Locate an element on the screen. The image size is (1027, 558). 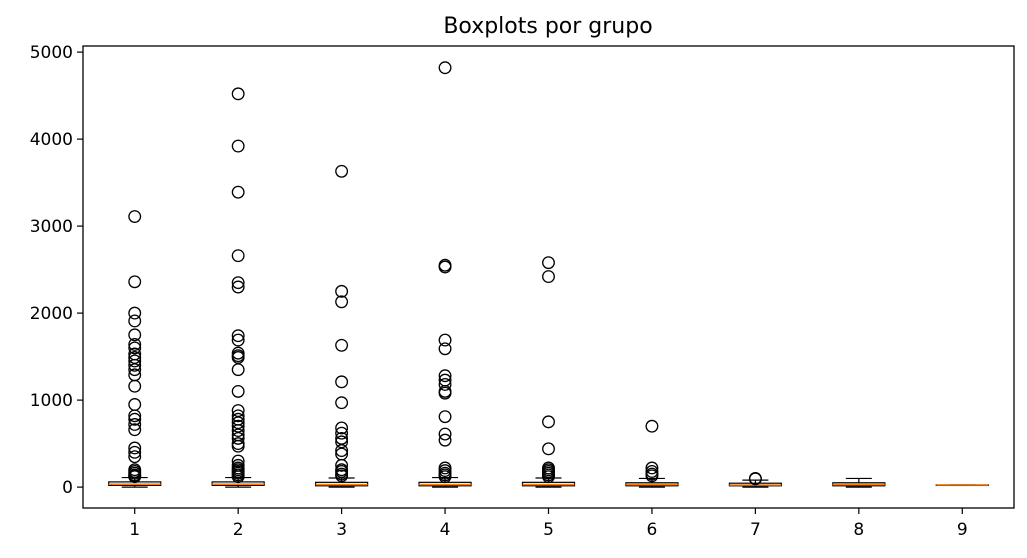
x-tick-label: 8 is located at coordinates (858, 530).